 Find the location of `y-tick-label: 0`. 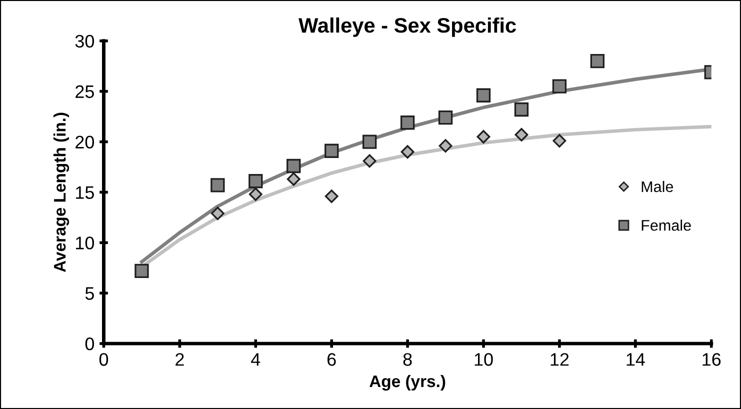

y-tick-label: 0 is located at coordinates (89, 343).